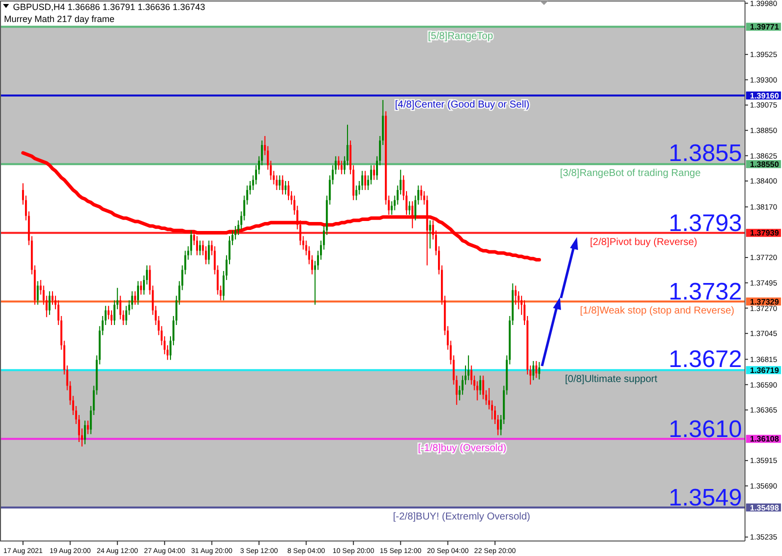 This screenshot has height=556, width=782. I want to click on annotation: [4/8]Center (Good Buy or Sell), so click(462, 105).